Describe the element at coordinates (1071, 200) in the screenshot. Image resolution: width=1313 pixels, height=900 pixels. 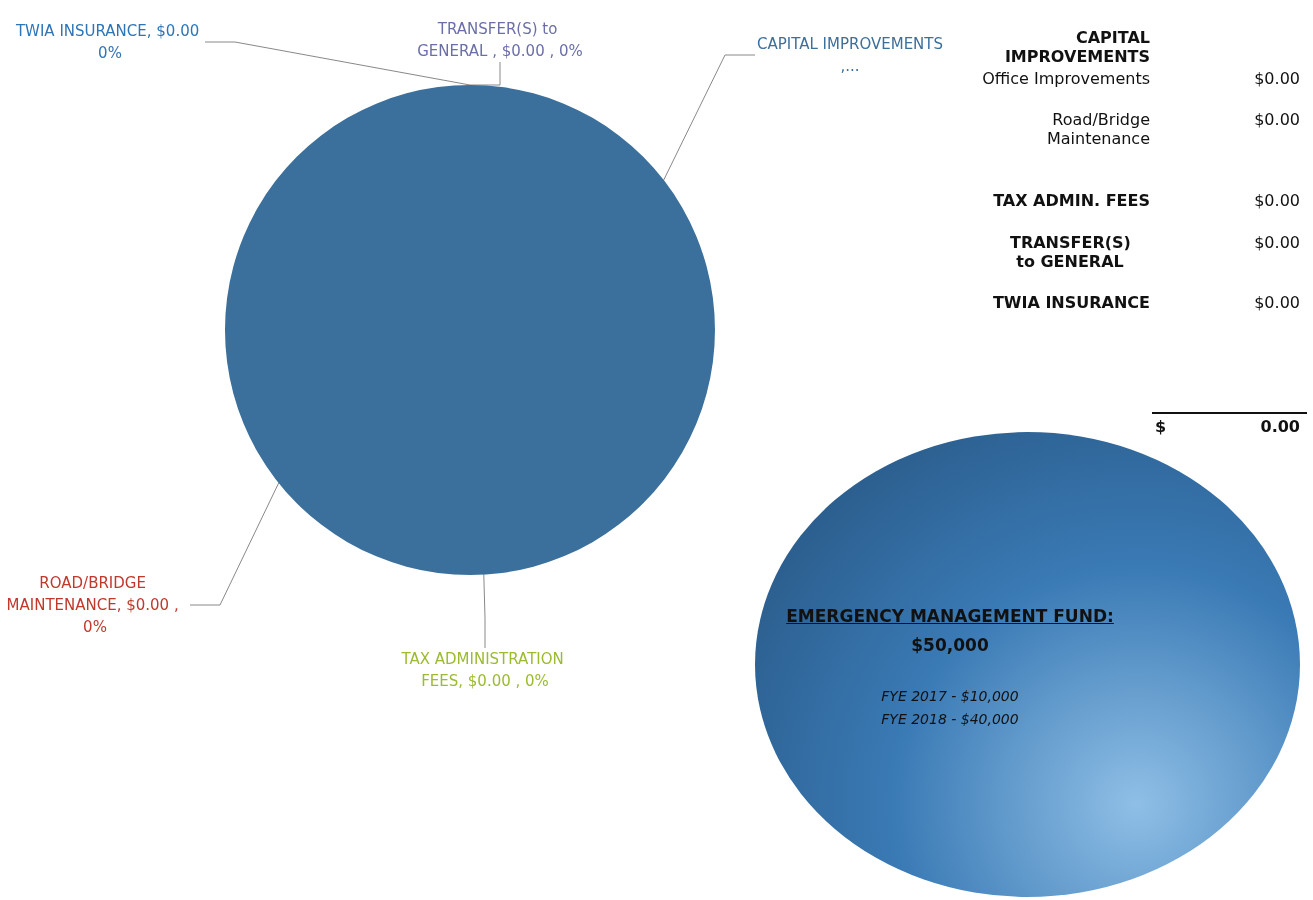
I see `text: TAX ADMIN. FEES` at that location.